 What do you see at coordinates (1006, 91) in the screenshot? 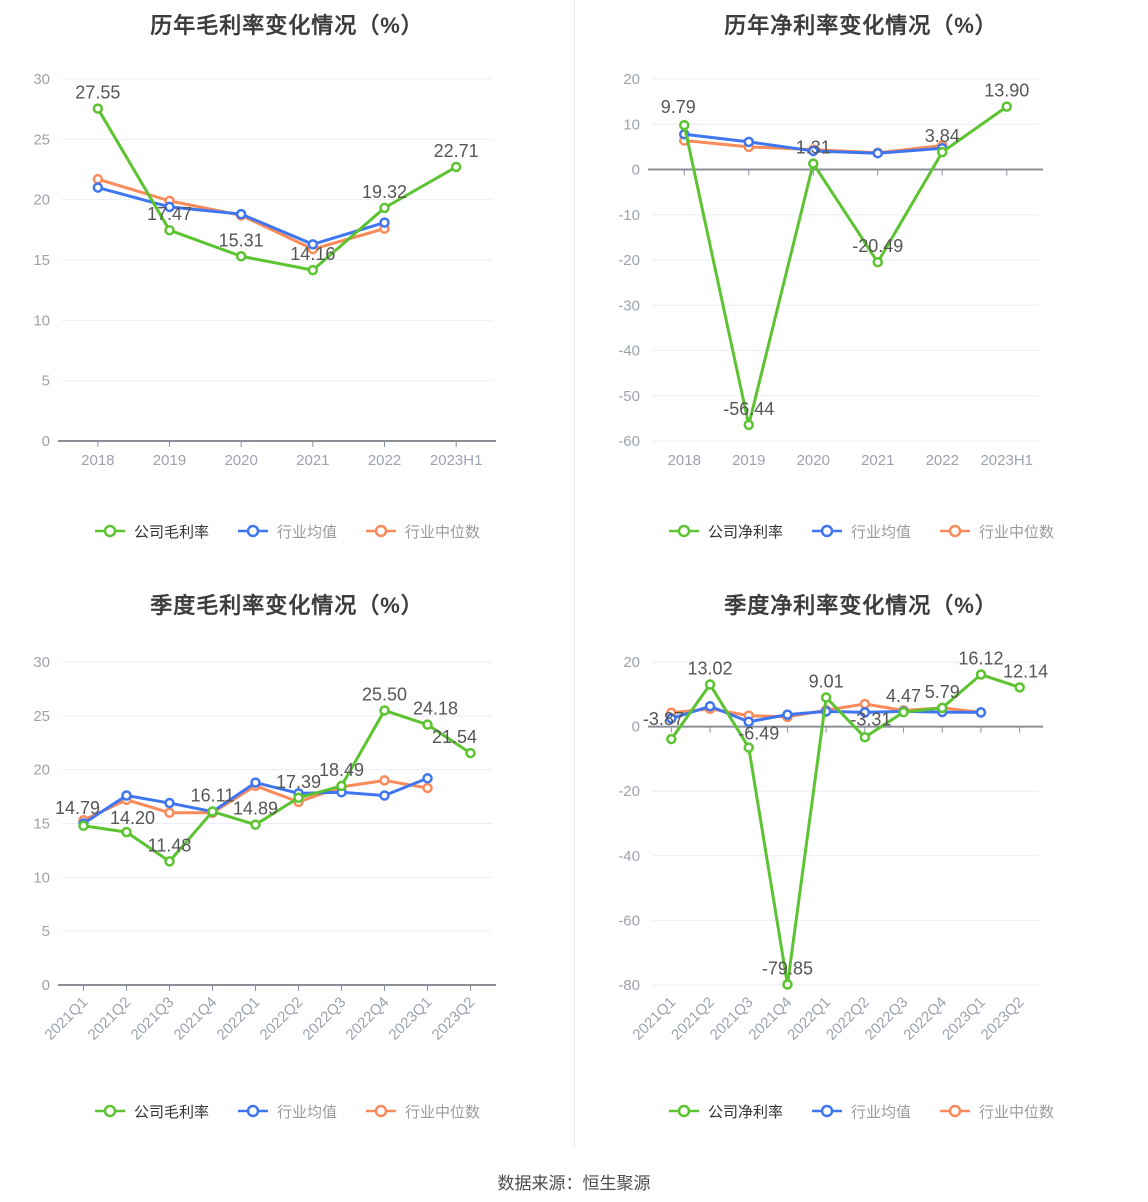
I see `svg-text: 13.90` at bounding box center [1006, 91].